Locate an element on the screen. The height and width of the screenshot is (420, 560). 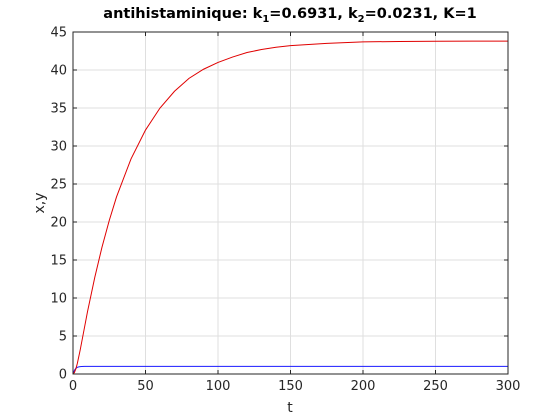
x-tick-label: 150 is located at coordinates (290, 386).